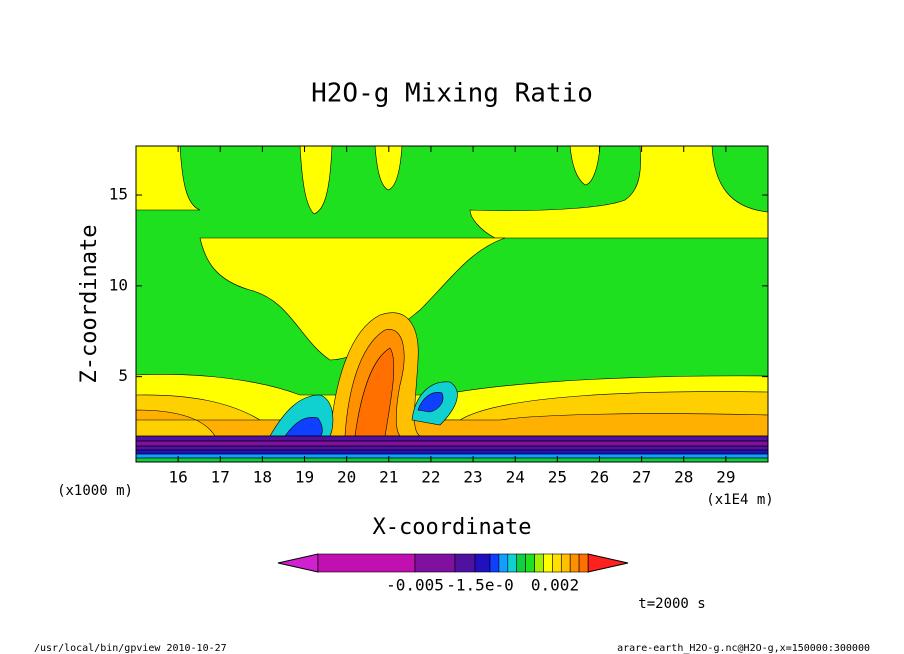 This screenshot has height=654, width=904. Describe the element at coordinates (430, 477) in the screenshot. I see `x-tick-label: 22` at that location.